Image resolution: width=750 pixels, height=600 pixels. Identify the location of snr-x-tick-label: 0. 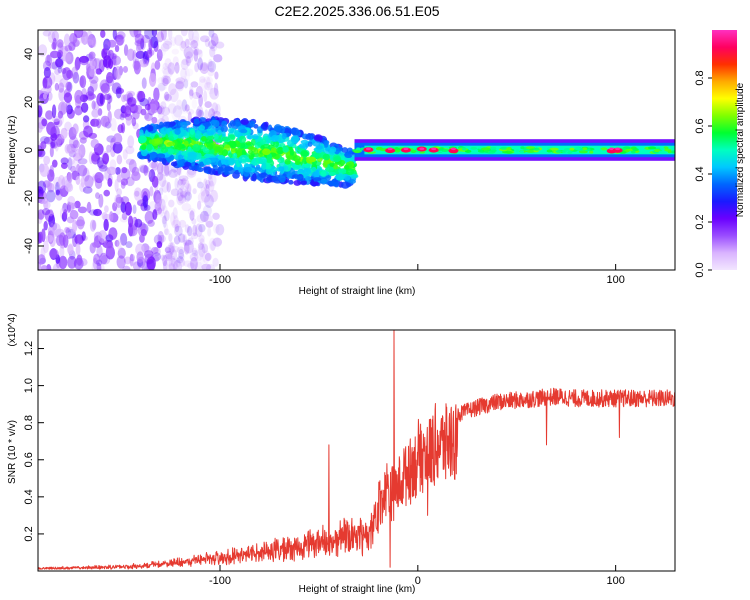
(418, 581).